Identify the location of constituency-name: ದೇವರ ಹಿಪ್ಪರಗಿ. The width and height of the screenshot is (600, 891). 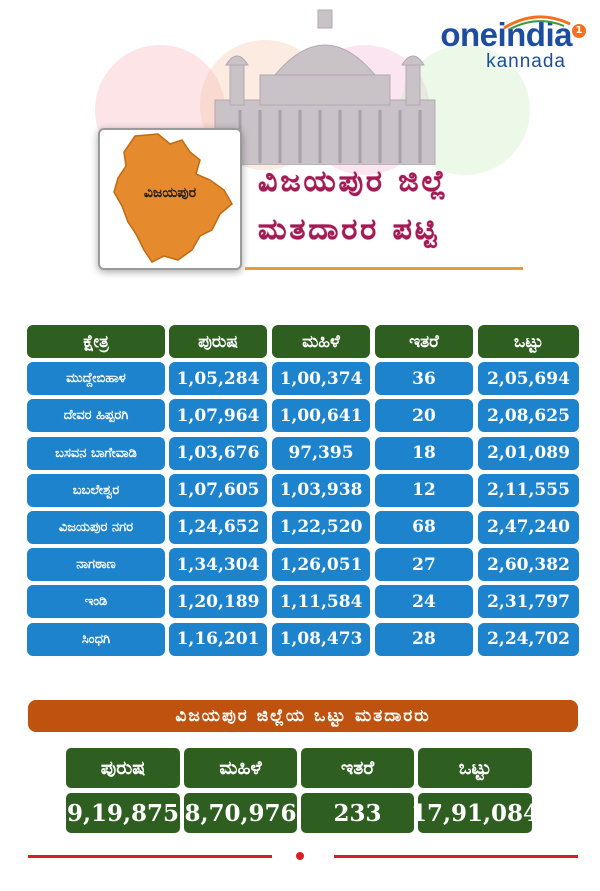
(96, 416).